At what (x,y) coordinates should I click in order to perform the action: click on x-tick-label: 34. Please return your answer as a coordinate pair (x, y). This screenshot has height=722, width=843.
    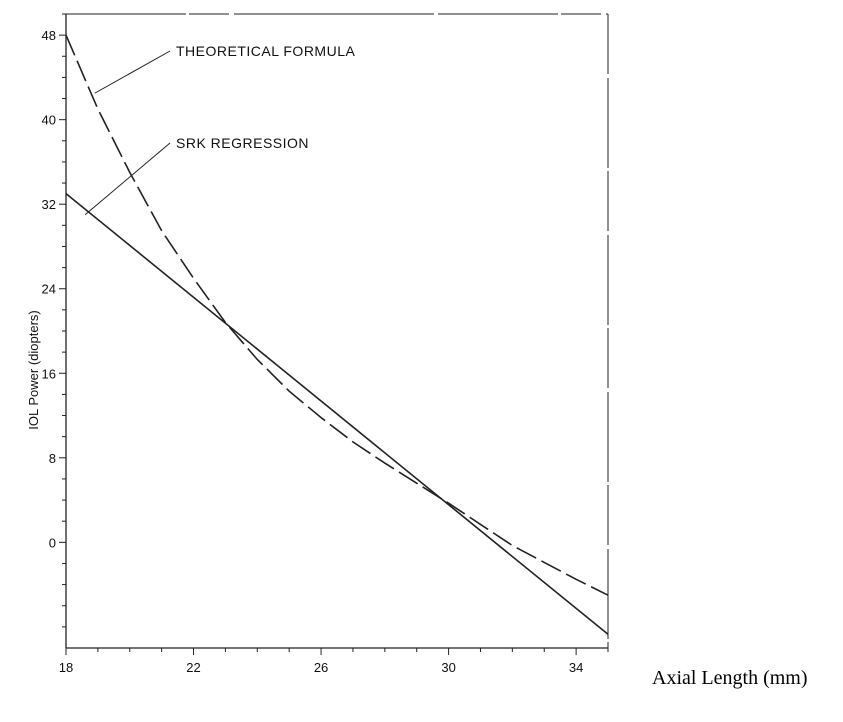
    Looking at the image, I should click on (576, 667).